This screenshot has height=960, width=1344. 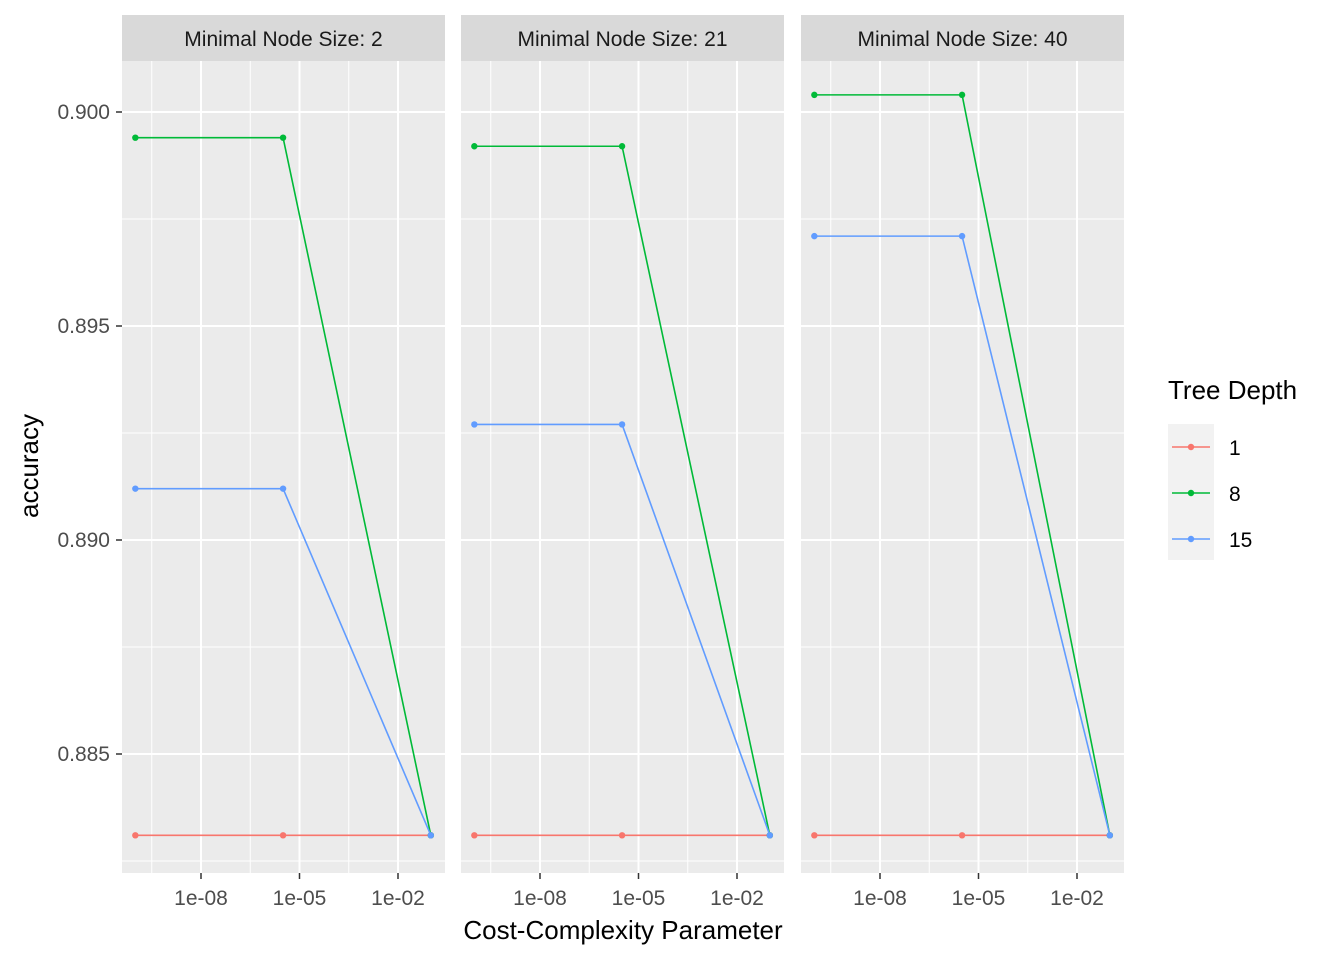 What do you see at coordinates (1240, 540) in the screenshot?
I see `legend-label: 15` at bounding box center [1240, 540].